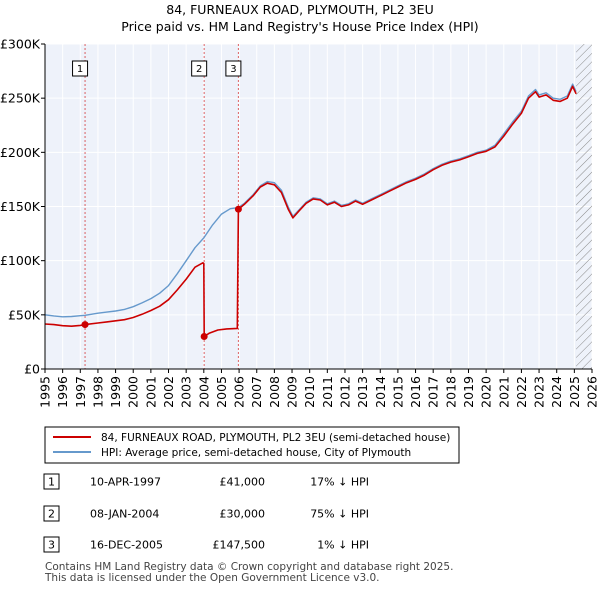  I want to click on sale-marker-label: 3, so click(233, 69).